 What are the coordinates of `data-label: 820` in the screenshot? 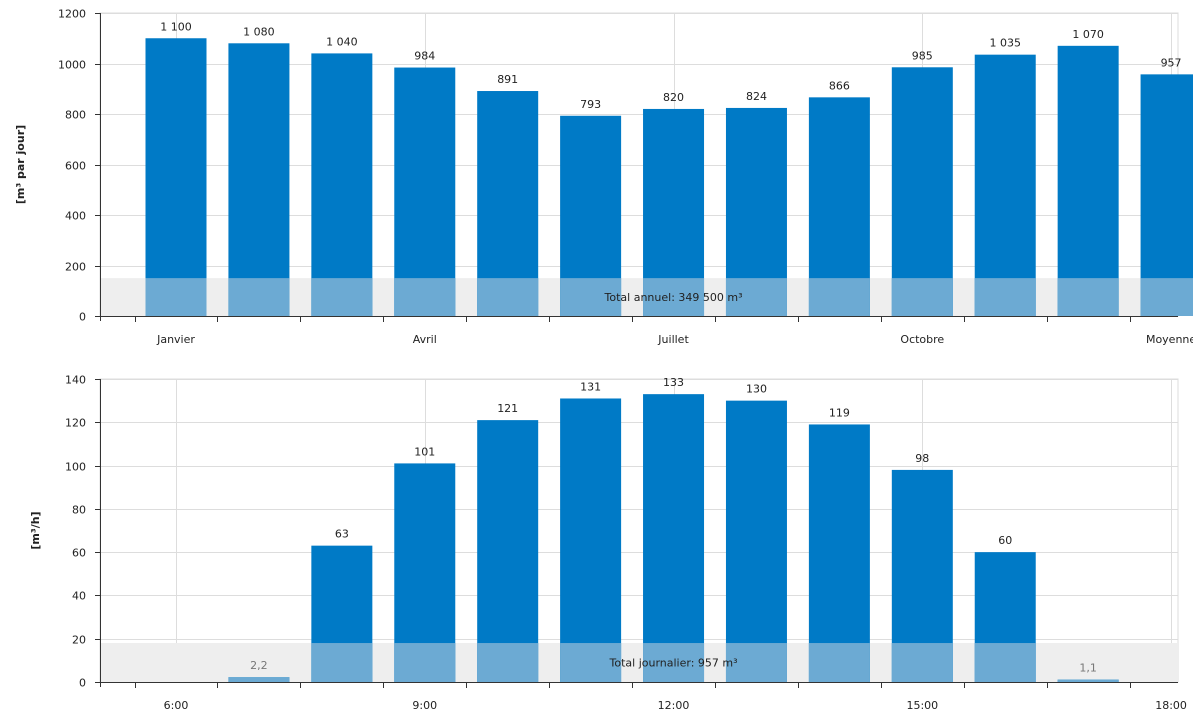 It's located at (673, 97).